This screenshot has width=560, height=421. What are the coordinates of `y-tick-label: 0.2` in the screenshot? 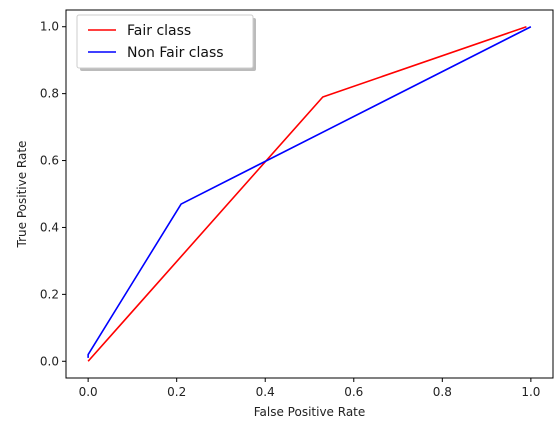 It's located at (49, 294).